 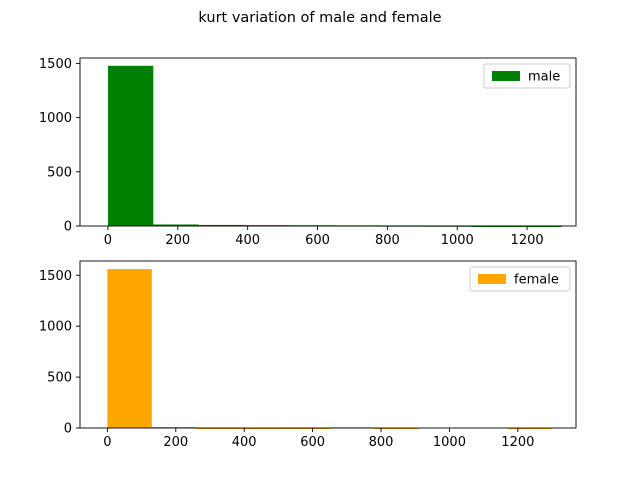 I want to click on figure-title: kurt variation of male and female, so click(x=319, y=18).